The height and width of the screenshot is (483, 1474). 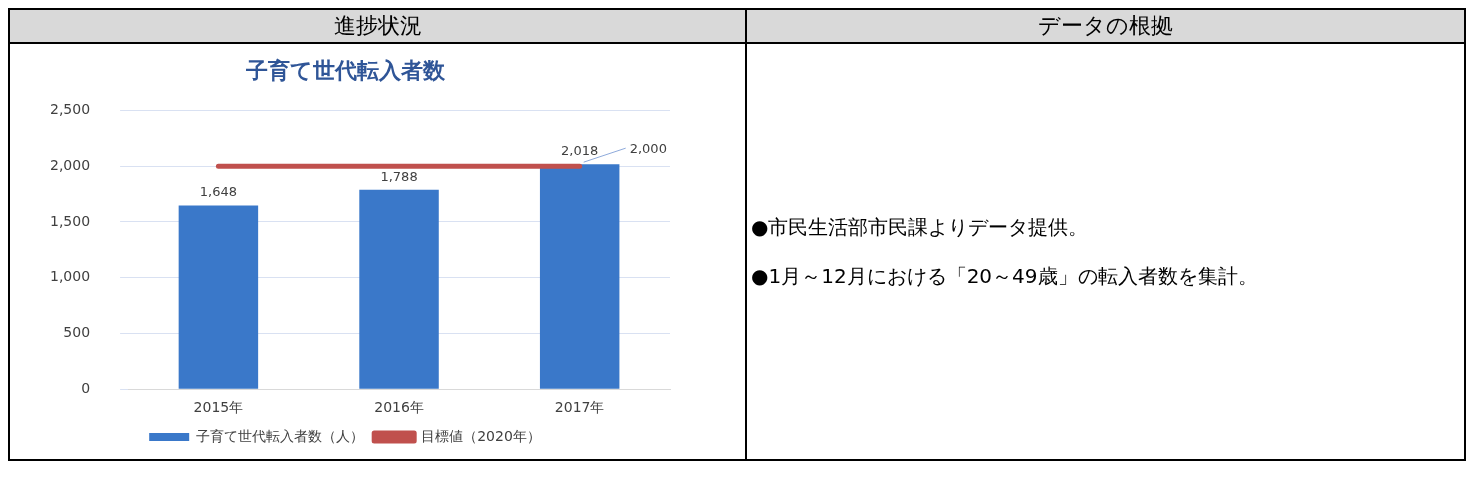 I want to click on y-tick-label: 1,500, so click(x=70, y=220).